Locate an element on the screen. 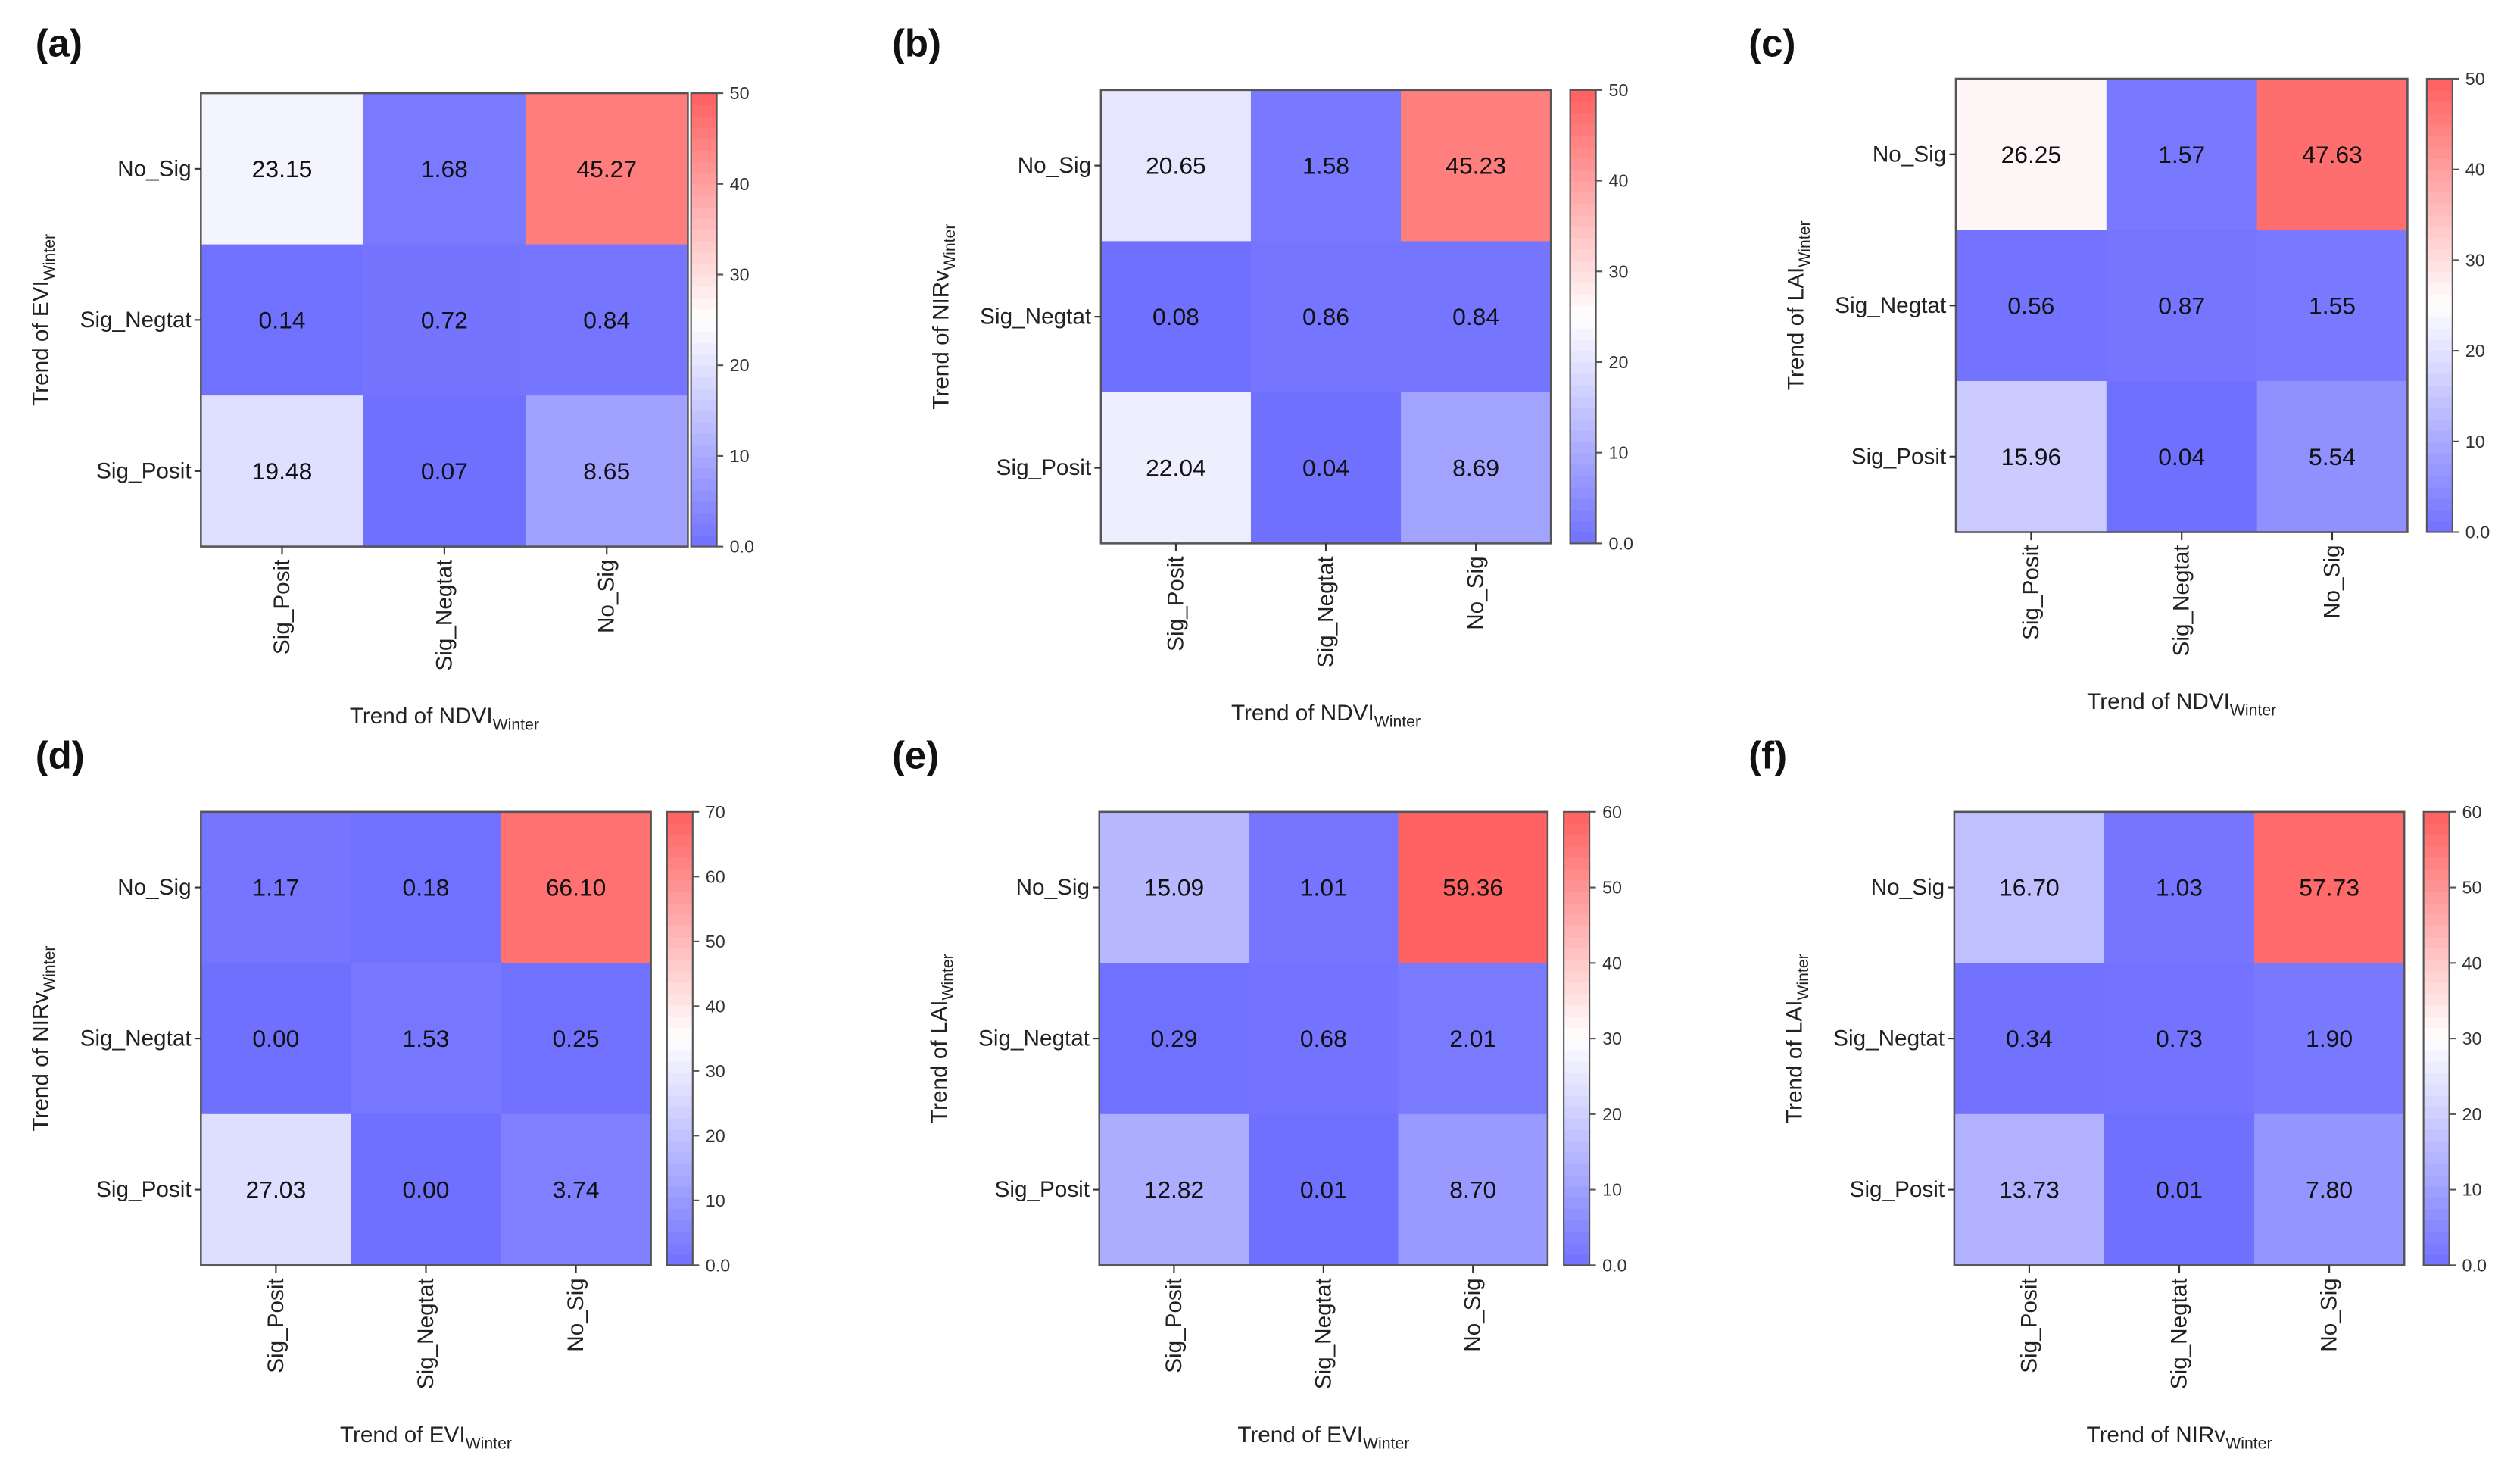 The height and width of the screenshot is (1471, 2520). cell-value-label: 1.68 is located at coordinates (444, 169).